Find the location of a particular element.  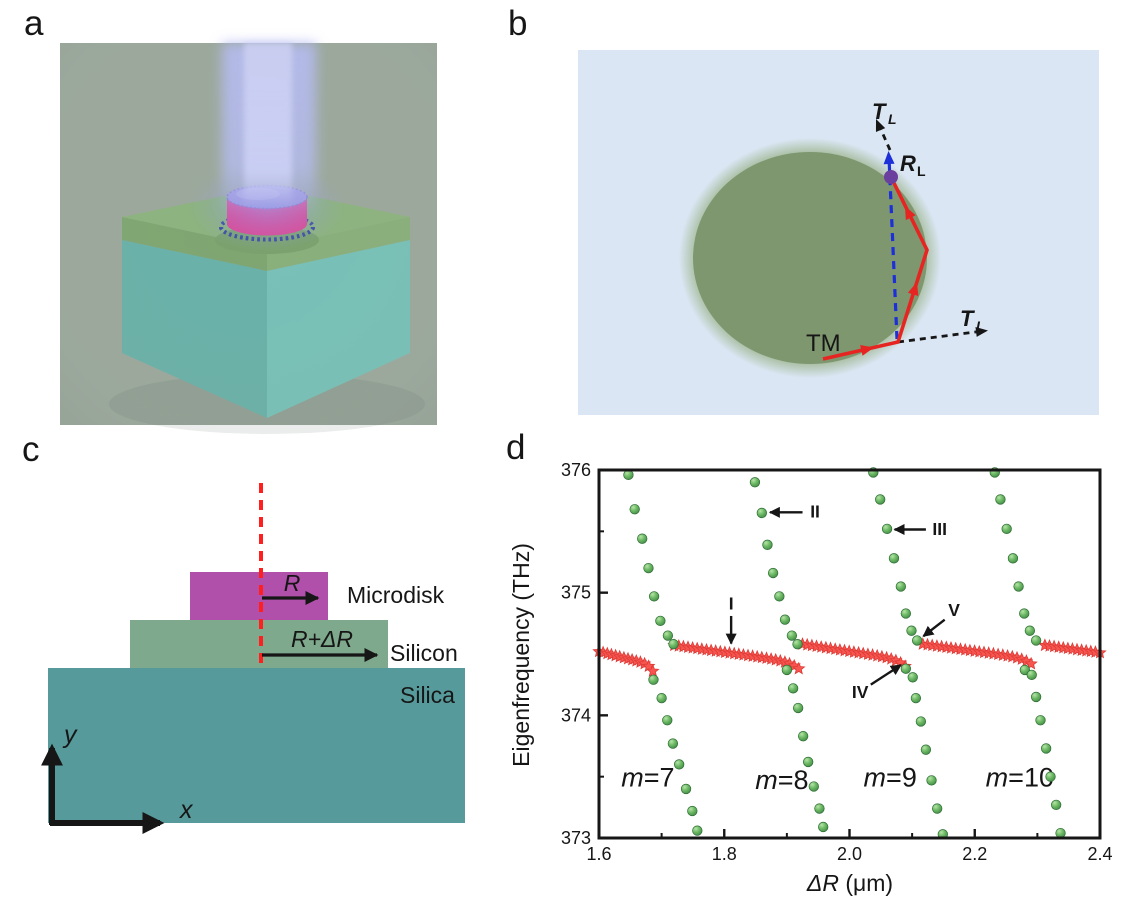

annotation-label: V is located at coordinates (954, 610).